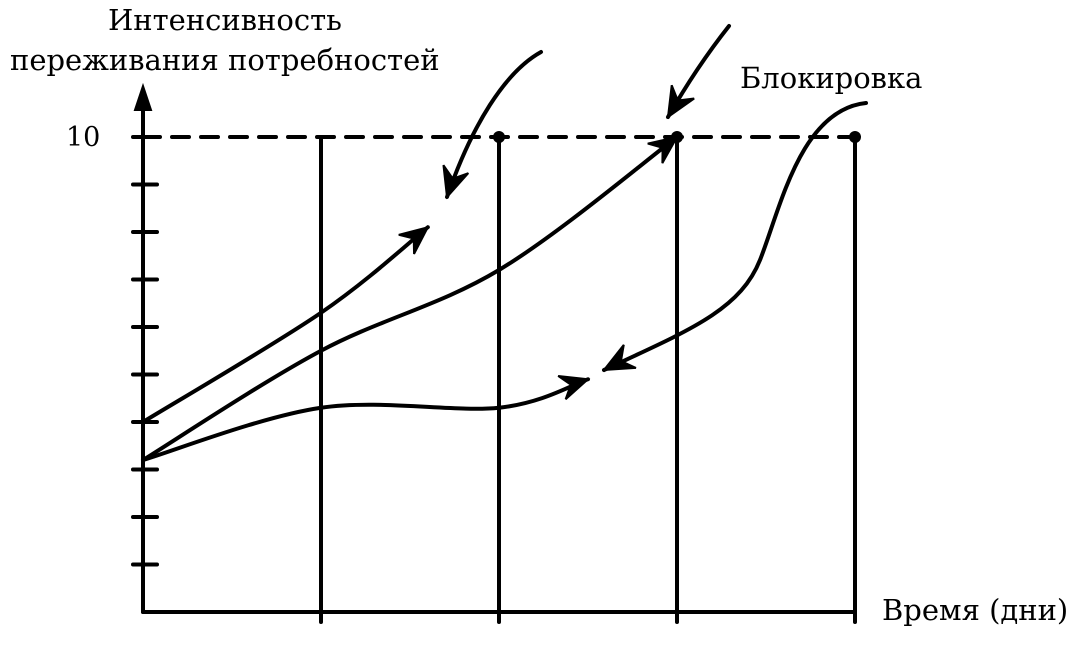 The width and height of the screenshot is (1084, 645). I want to click on y-axis-label-line-1: Интенсивность, so click(225, 20).